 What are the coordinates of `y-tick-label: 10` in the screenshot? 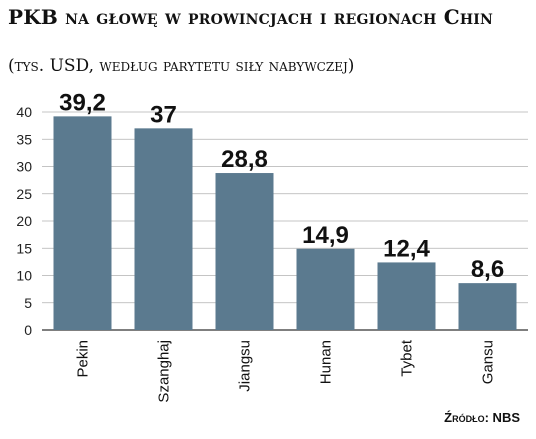 It's located at (24, 276).